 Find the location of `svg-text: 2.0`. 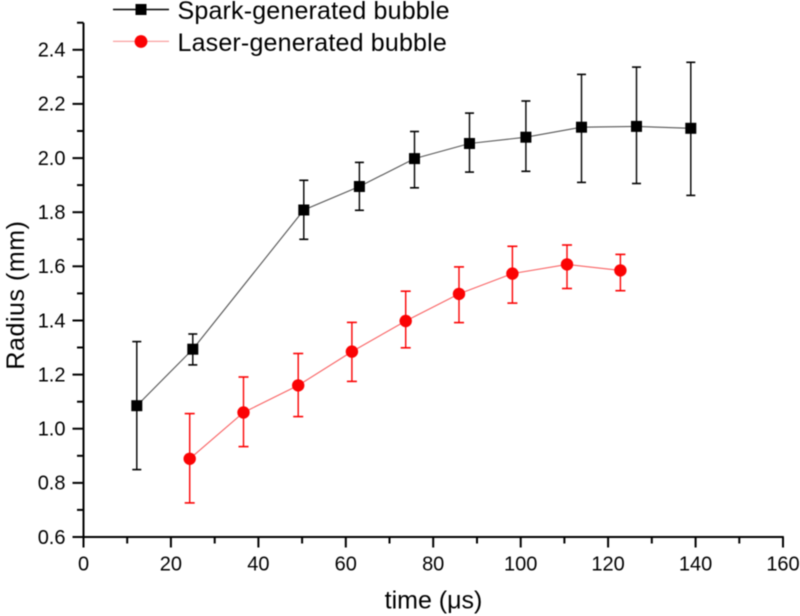

svg-text: 2.0 is located at coordinates (52, 159).